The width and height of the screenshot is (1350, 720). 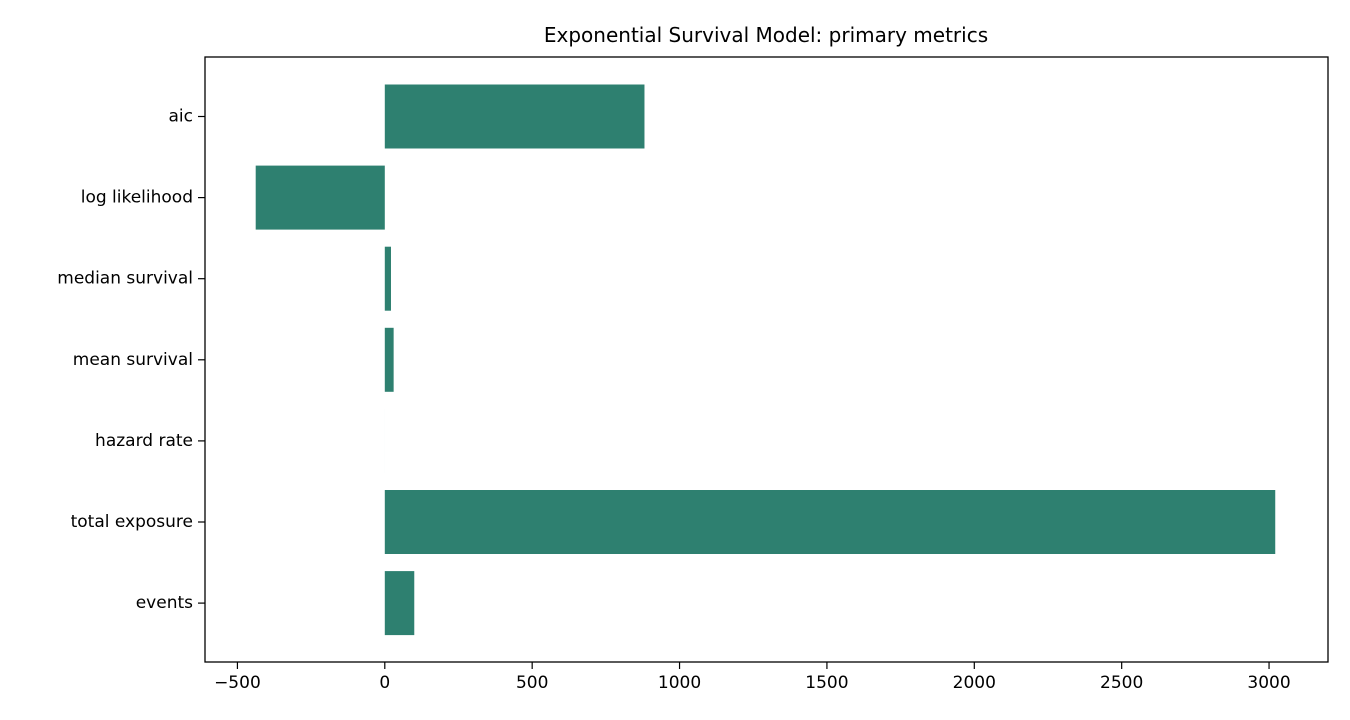 I want to click on y-tick-label-median-survival: median survival, so click(x=125, y=279).